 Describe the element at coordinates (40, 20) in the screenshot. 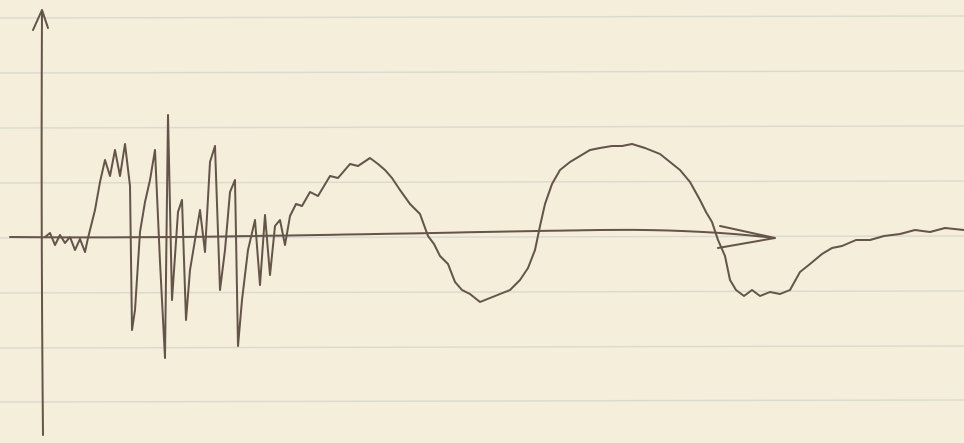

I see `axis-arrow` at that location.